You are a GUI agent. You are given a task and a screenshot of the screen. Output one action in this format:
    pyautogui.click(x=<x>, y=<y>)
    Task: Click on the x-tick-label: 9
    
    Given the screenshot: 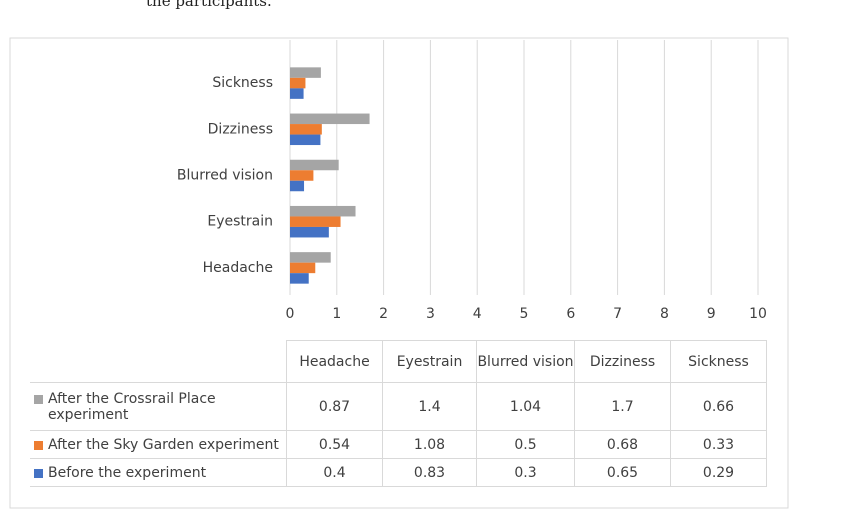 What is the action you would take?
    pyautogui.click(x=711, y=314)
    